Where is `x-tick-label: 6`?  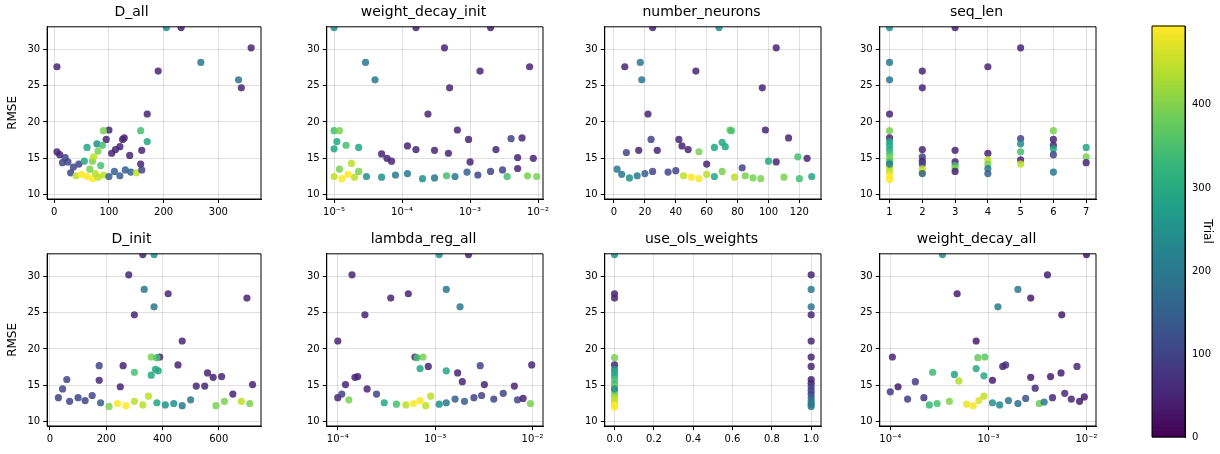 x-tick-label: 6 is located at coordinates (1053, 211).